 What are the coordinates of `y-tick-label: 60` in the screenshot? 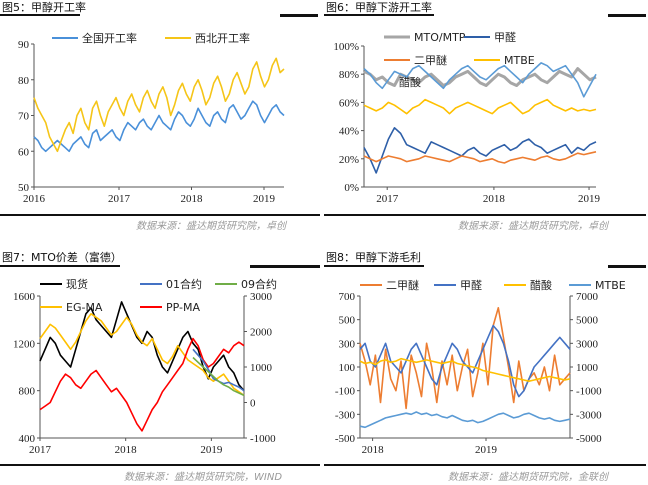 It's located at (24, 152).